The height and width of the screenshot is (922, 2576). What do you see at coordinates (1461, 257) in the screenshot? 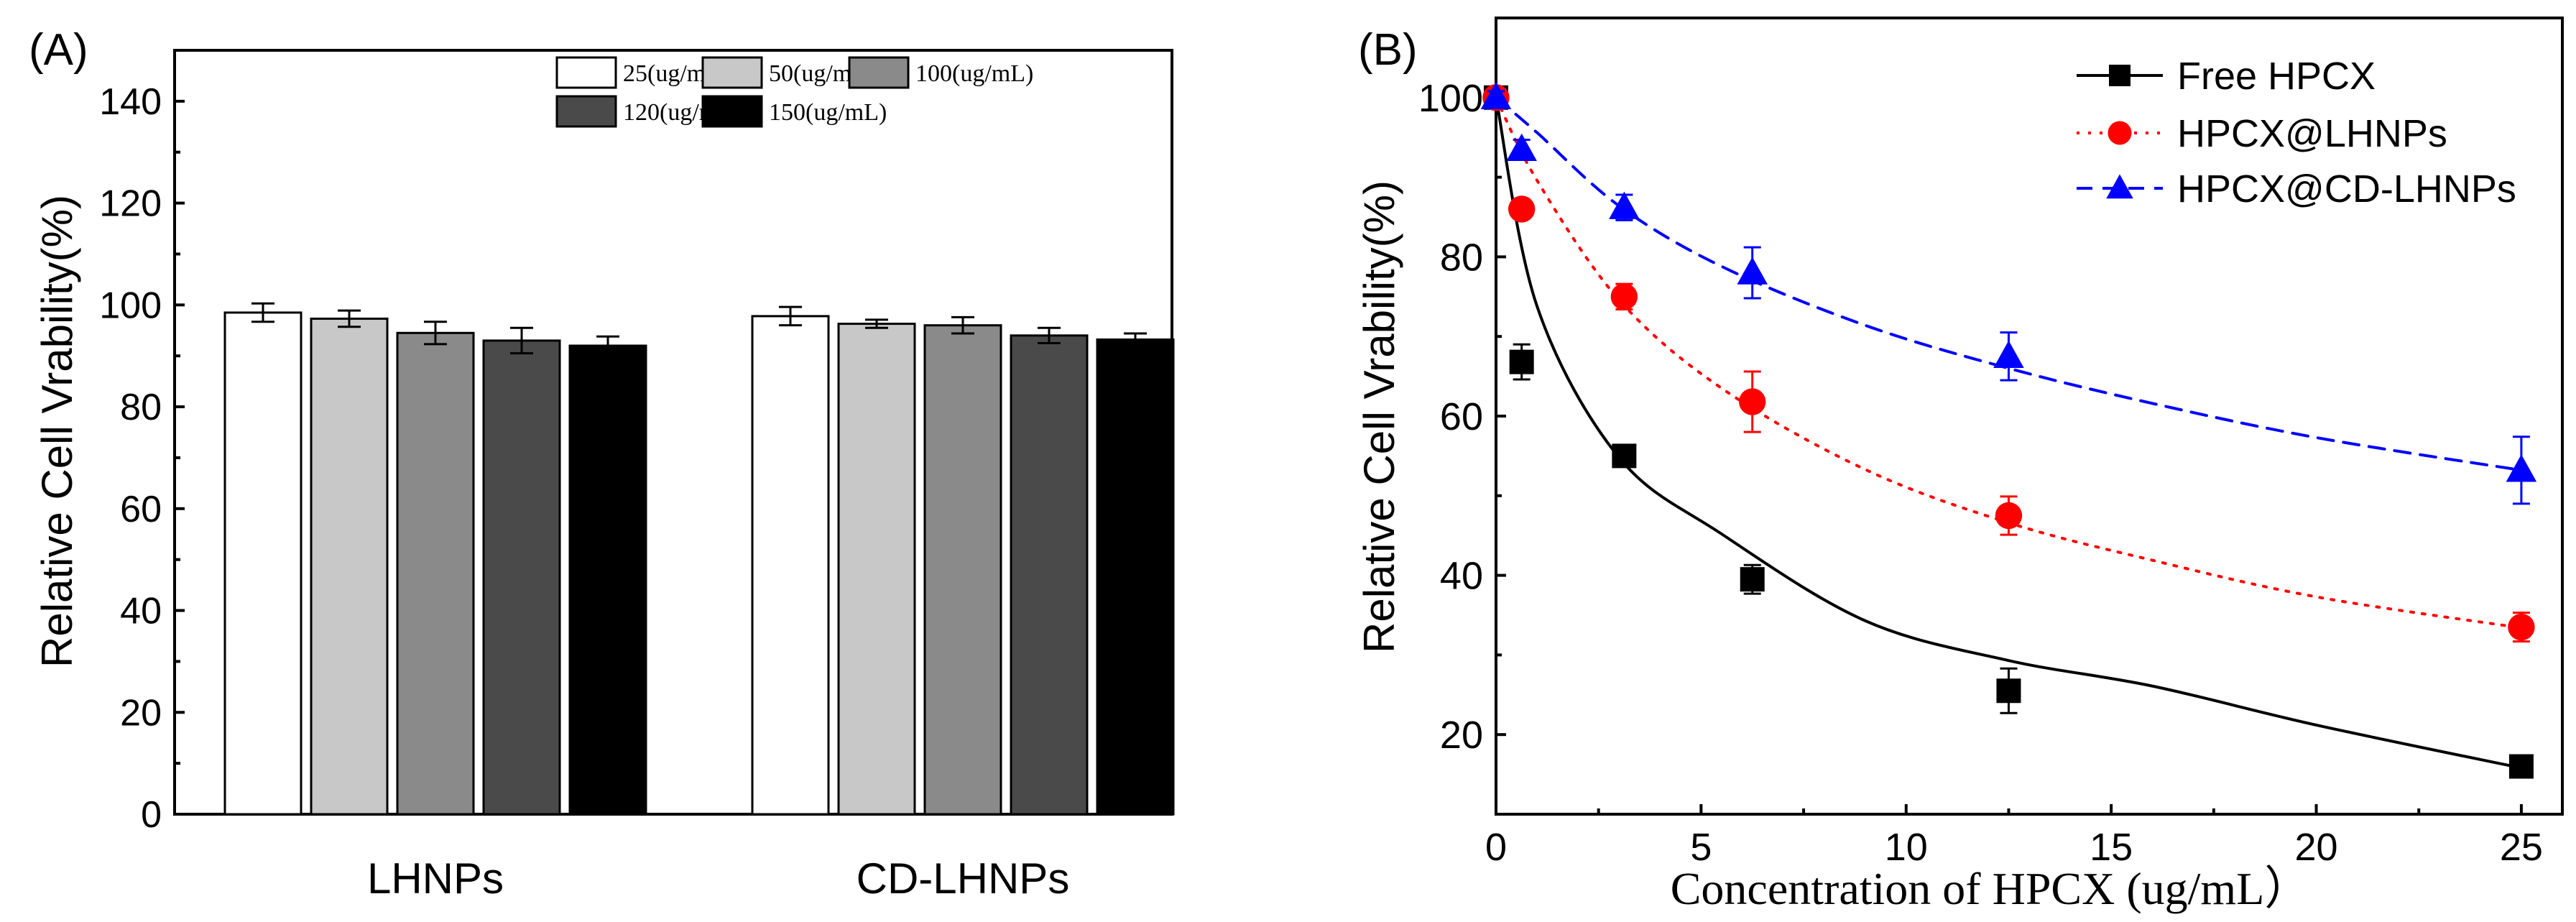
I see `b-y-tick-label: 80` at bounding box center [1461, 257].